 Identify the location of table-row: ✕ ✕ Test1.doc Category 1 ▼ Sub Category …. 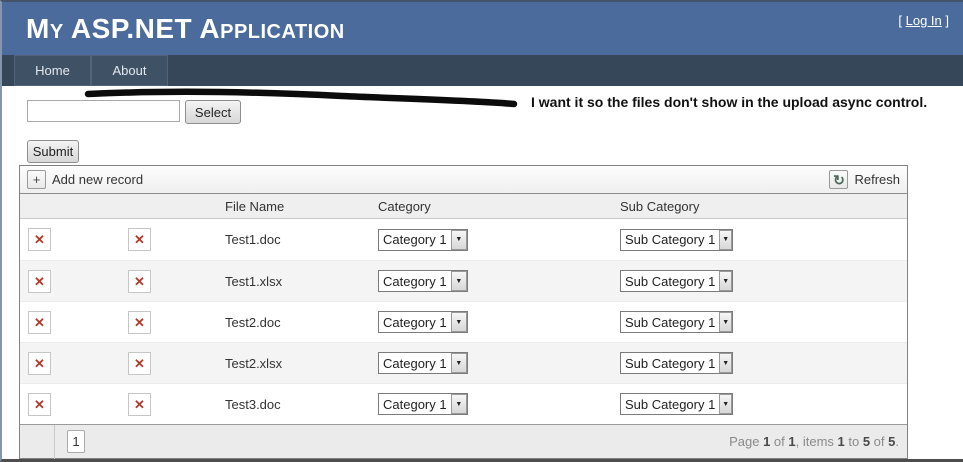
(463, 239).